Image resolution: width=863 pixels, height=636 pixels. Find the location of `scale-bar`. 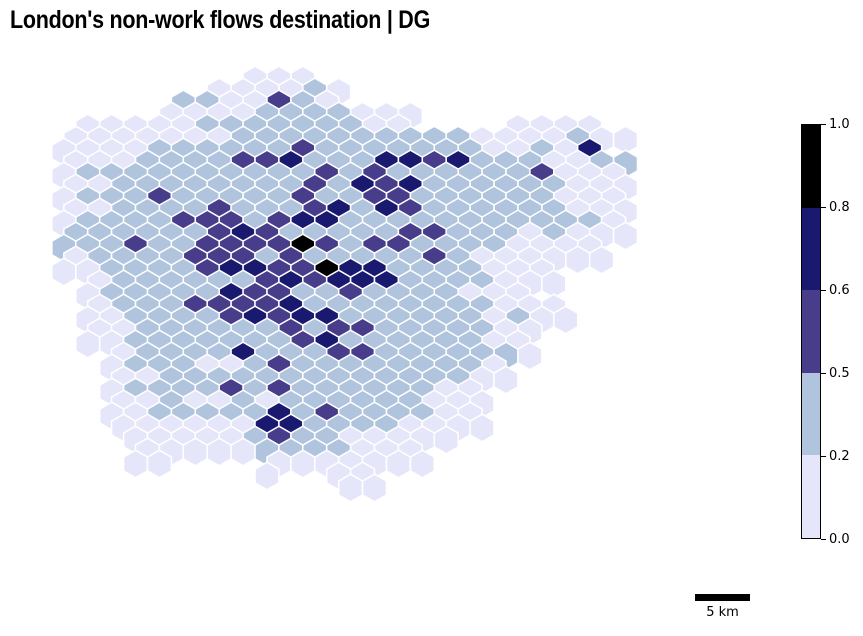

scale-bar is located at coordinates (722, 597).